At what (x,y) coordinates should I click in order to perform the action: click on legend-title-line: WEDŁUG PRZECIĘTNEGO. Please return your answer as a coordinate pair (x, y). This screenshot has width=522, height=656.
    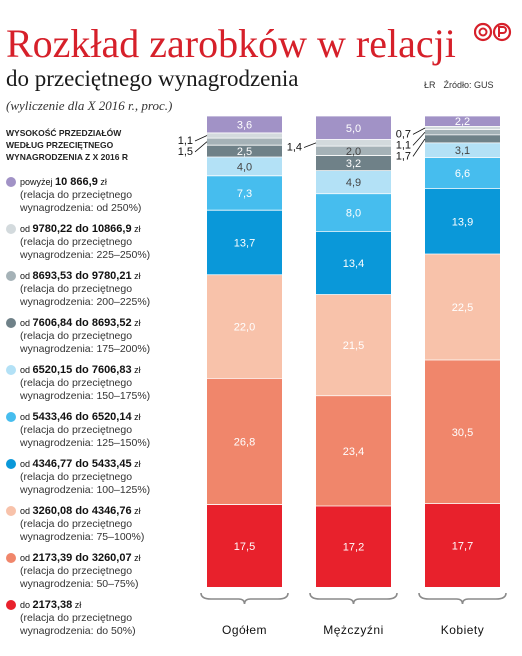
    Looking at the image, I should click on (60, 145).